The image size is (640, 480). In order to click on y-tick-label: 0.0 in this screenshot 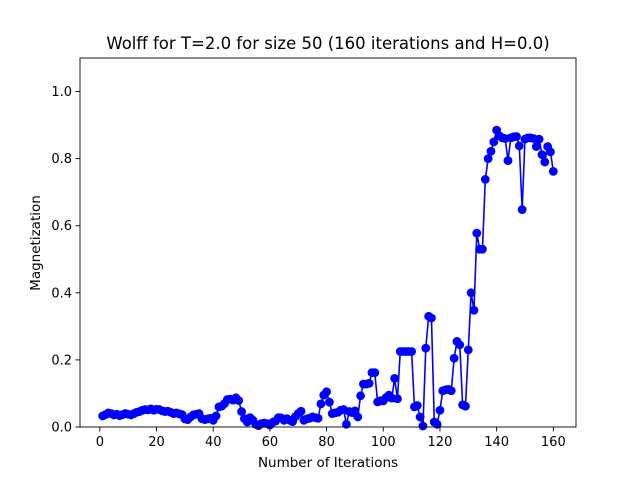, I will do `click(61, 428)`.